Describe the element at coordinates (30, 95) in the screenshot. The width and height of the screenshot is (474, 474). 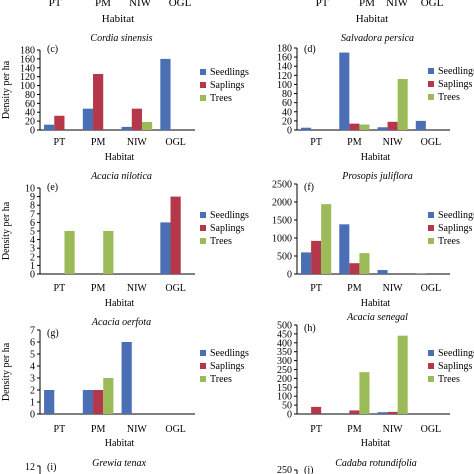
I see `y-tick-label: 80` at that location.